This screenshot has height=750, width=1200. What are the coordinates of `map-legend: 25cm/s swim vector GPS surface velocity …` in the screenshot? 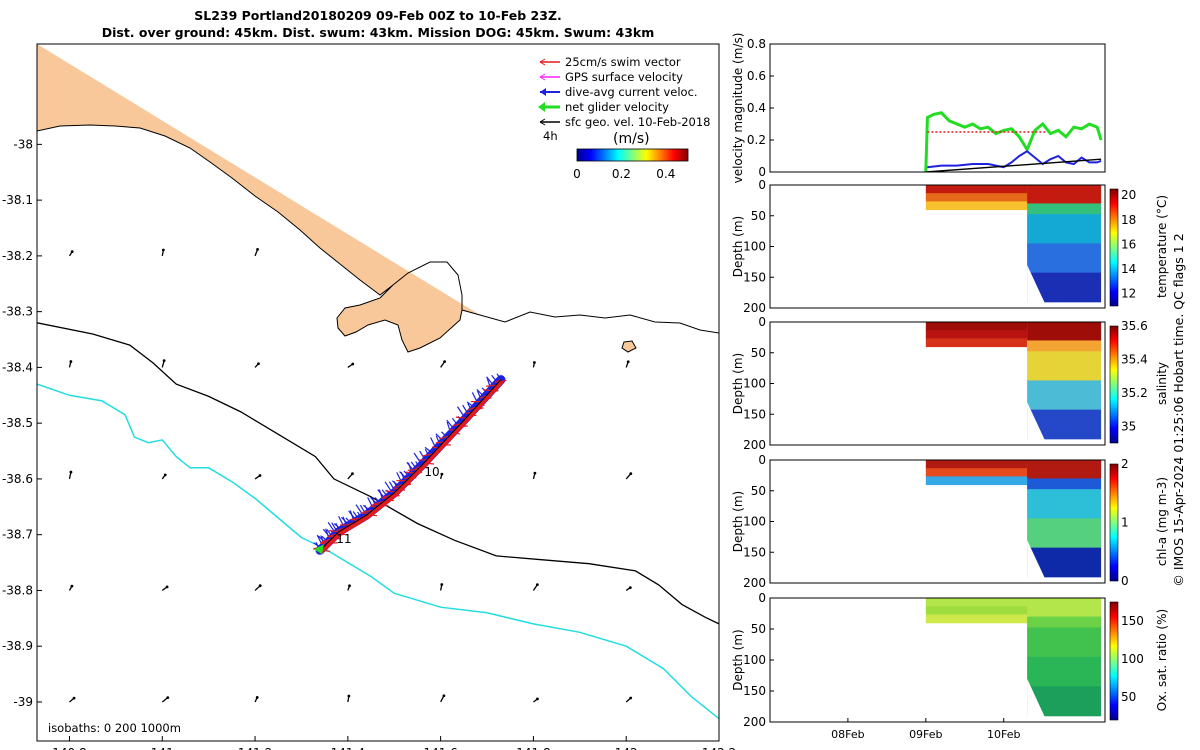 It's located at (624, 118).